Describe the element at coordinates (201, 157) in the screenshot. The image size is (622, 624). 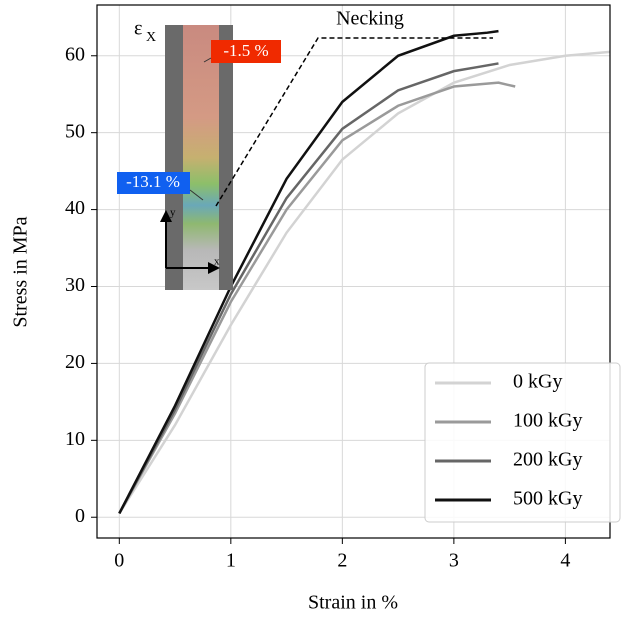
I see `specimen` at that location.